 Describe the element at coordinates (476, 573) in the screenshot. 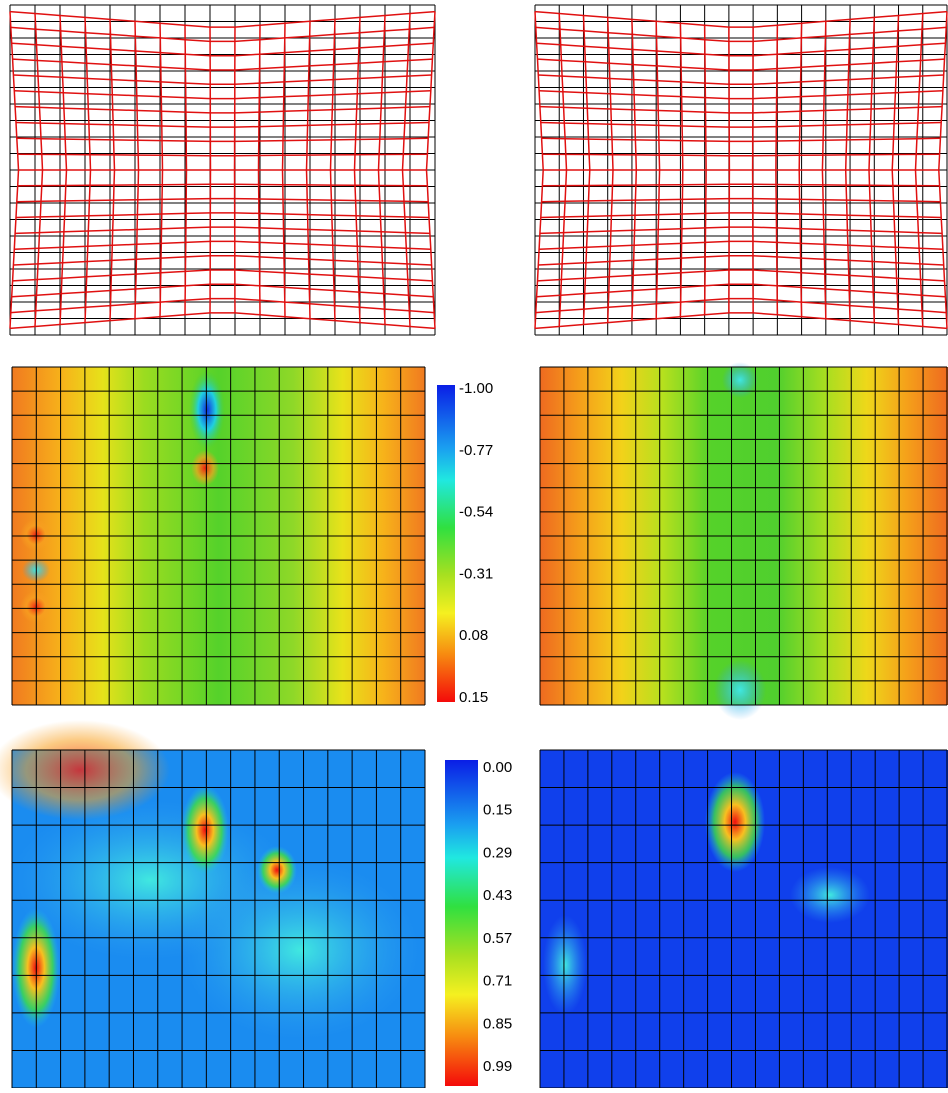

I see `colorbar-label: -0.31` at that location.